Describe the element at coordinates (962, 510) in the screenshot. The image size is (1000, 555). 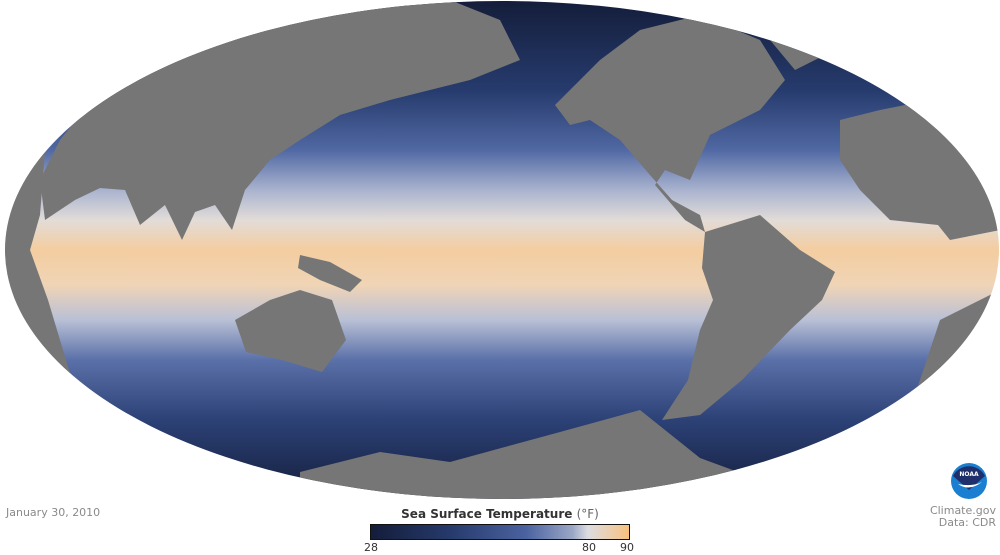
I see `credit-site: Climate.gov` at that location.